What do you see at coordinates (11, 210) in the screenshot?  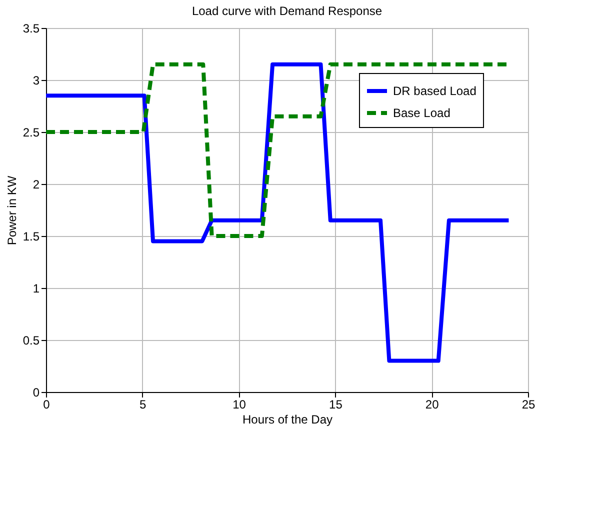 I see `y-axis-title: Power in KW` at bounding box center [11, 210].